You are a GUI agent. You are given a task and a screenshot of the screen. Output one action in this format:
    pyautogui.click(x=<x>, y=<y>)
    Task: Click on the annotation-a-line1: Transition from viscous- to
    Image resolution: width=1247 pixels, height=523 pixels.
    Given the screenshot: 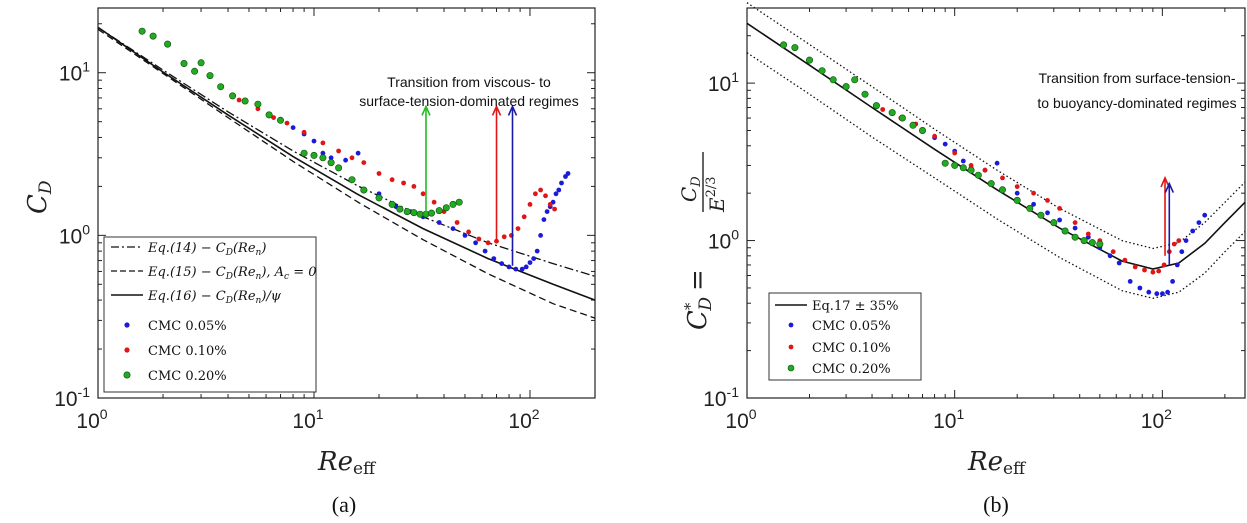 What is the action you would take?
    pyautogui.click(x=469, y=82)
    